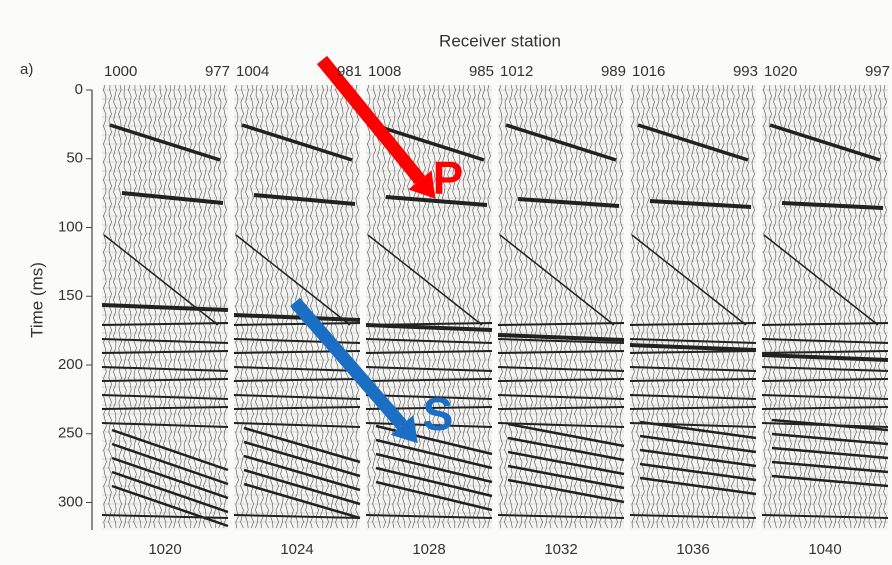 Image resolution: width=892 pixels, height=565 pixels. What do you see at coordinates (384, 71) in the screenshot?
I see `top-label: 1008` at bounding box center [384, 71].